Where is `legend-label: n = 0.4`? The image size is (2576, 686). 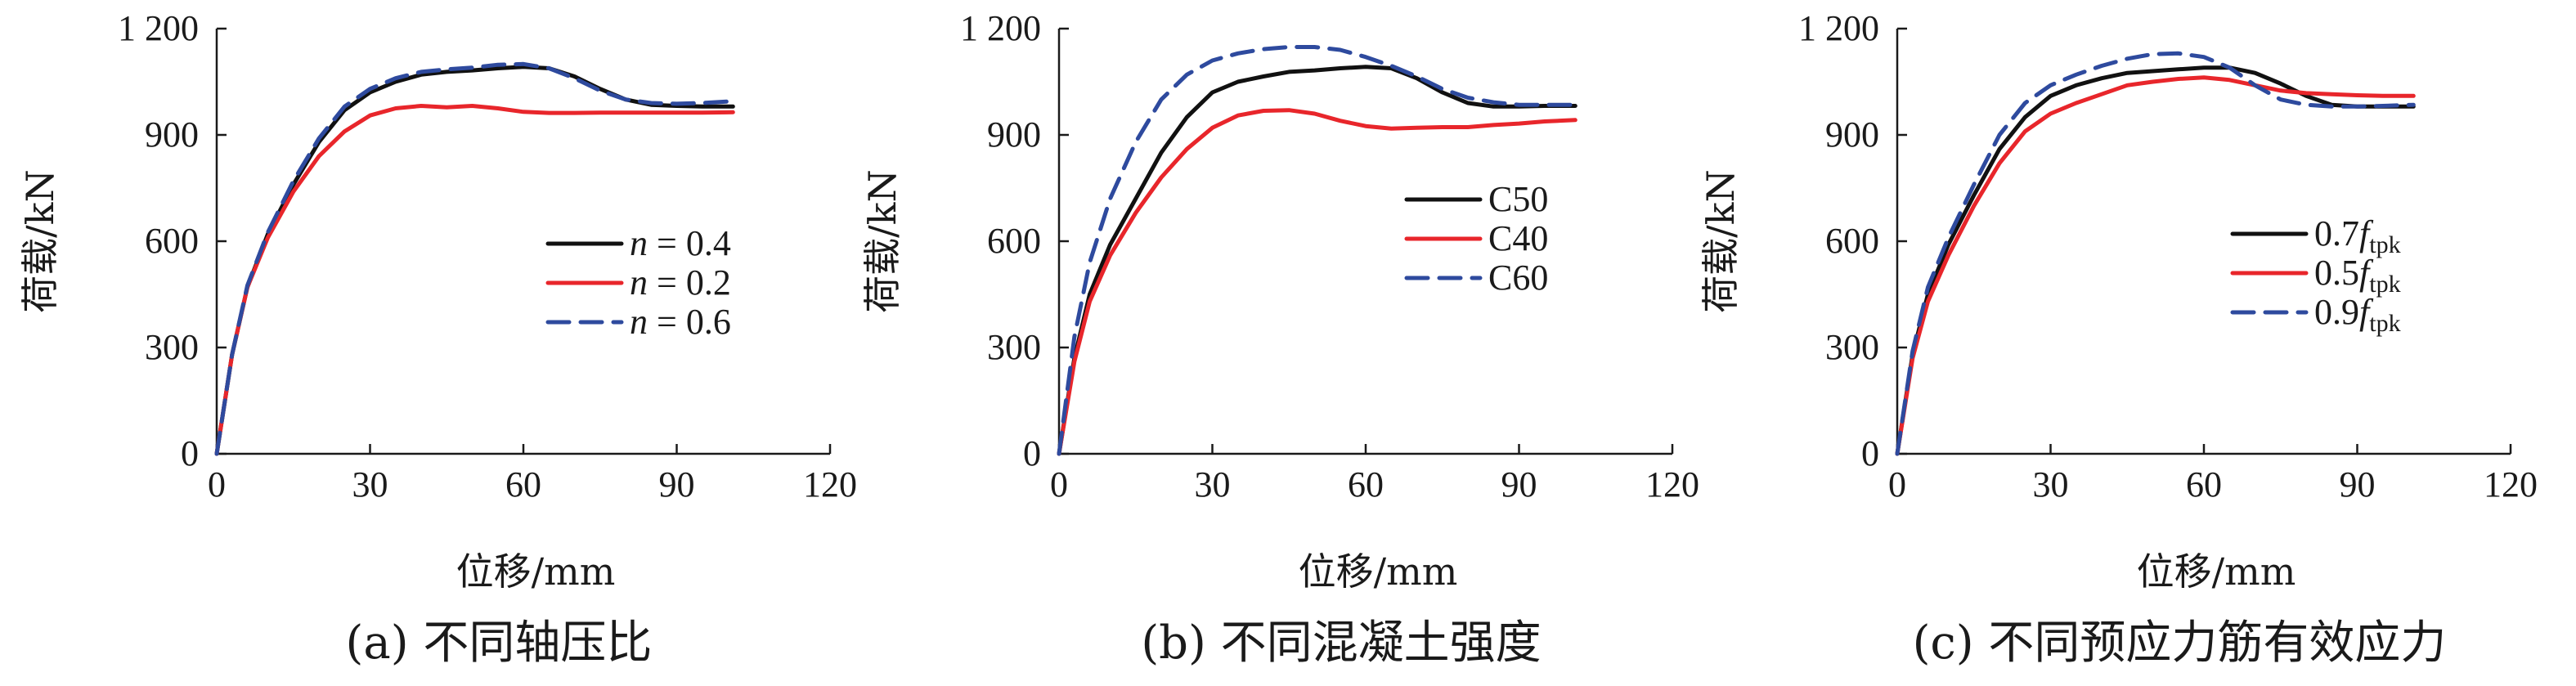
legend-label: n = 0.4 is located at coordinates (680, 243).